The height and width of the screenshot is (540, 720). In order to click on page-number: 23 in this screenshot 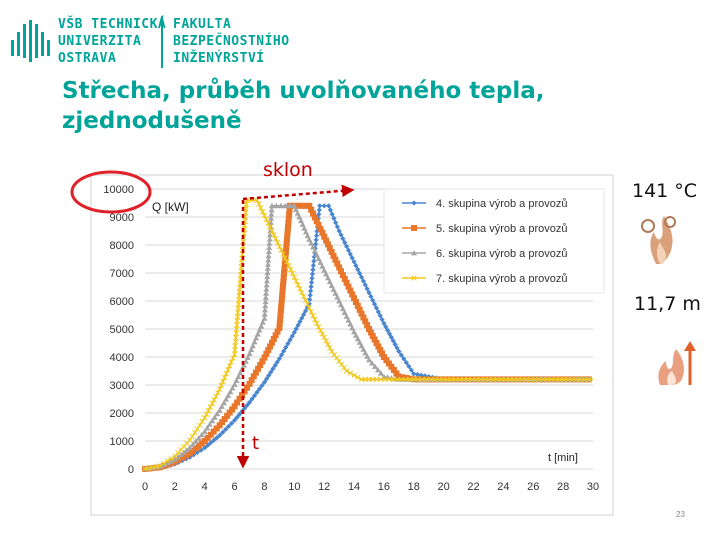, I will do `click(680, 514)`.